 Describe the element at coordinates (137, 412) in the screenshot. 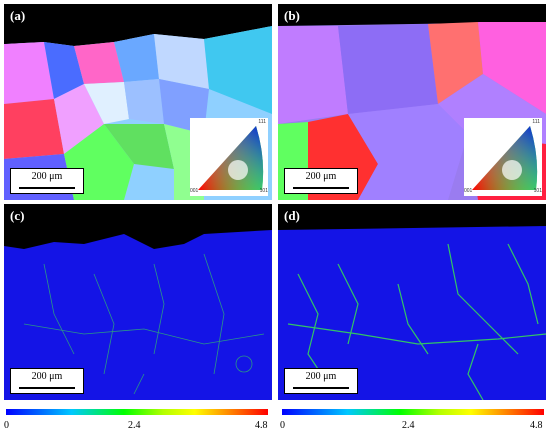

I see `kam-colorbar-c` at that location.